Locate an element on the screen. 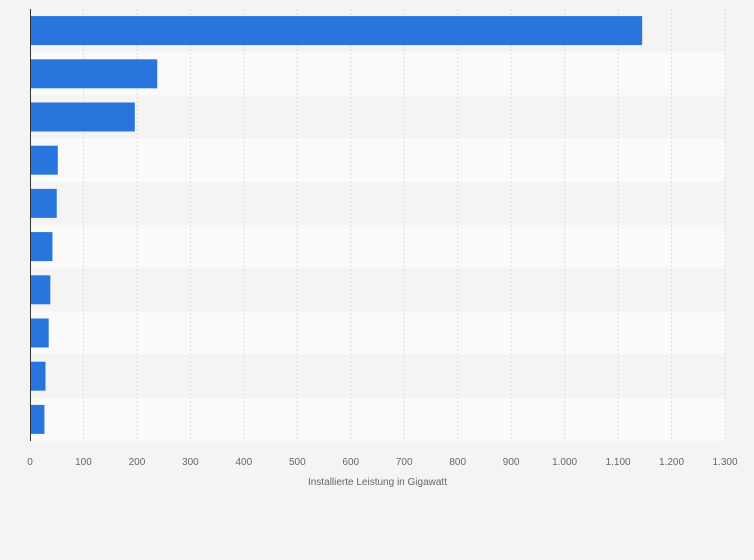  x-tick-label: 1.100 is located at coordinates (618, 462).